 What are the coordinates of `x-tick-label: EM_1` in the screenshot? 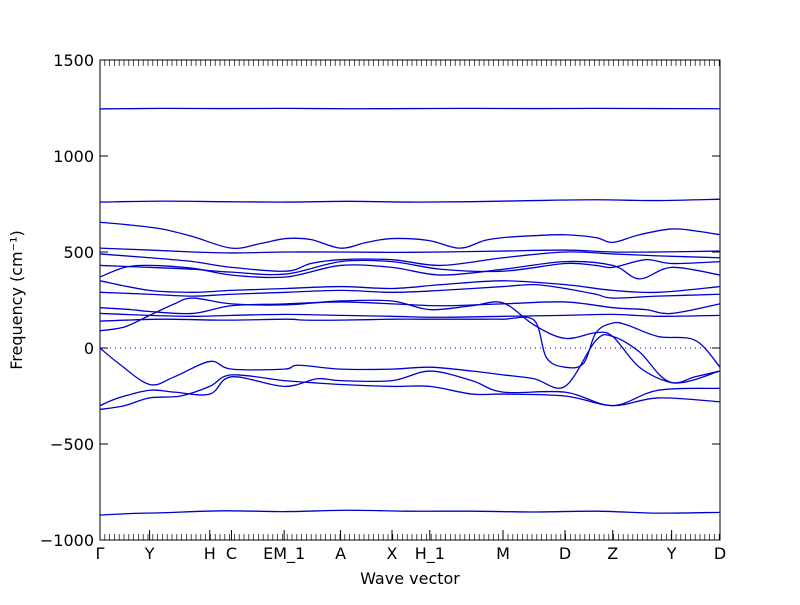 It's located at (284, 554).